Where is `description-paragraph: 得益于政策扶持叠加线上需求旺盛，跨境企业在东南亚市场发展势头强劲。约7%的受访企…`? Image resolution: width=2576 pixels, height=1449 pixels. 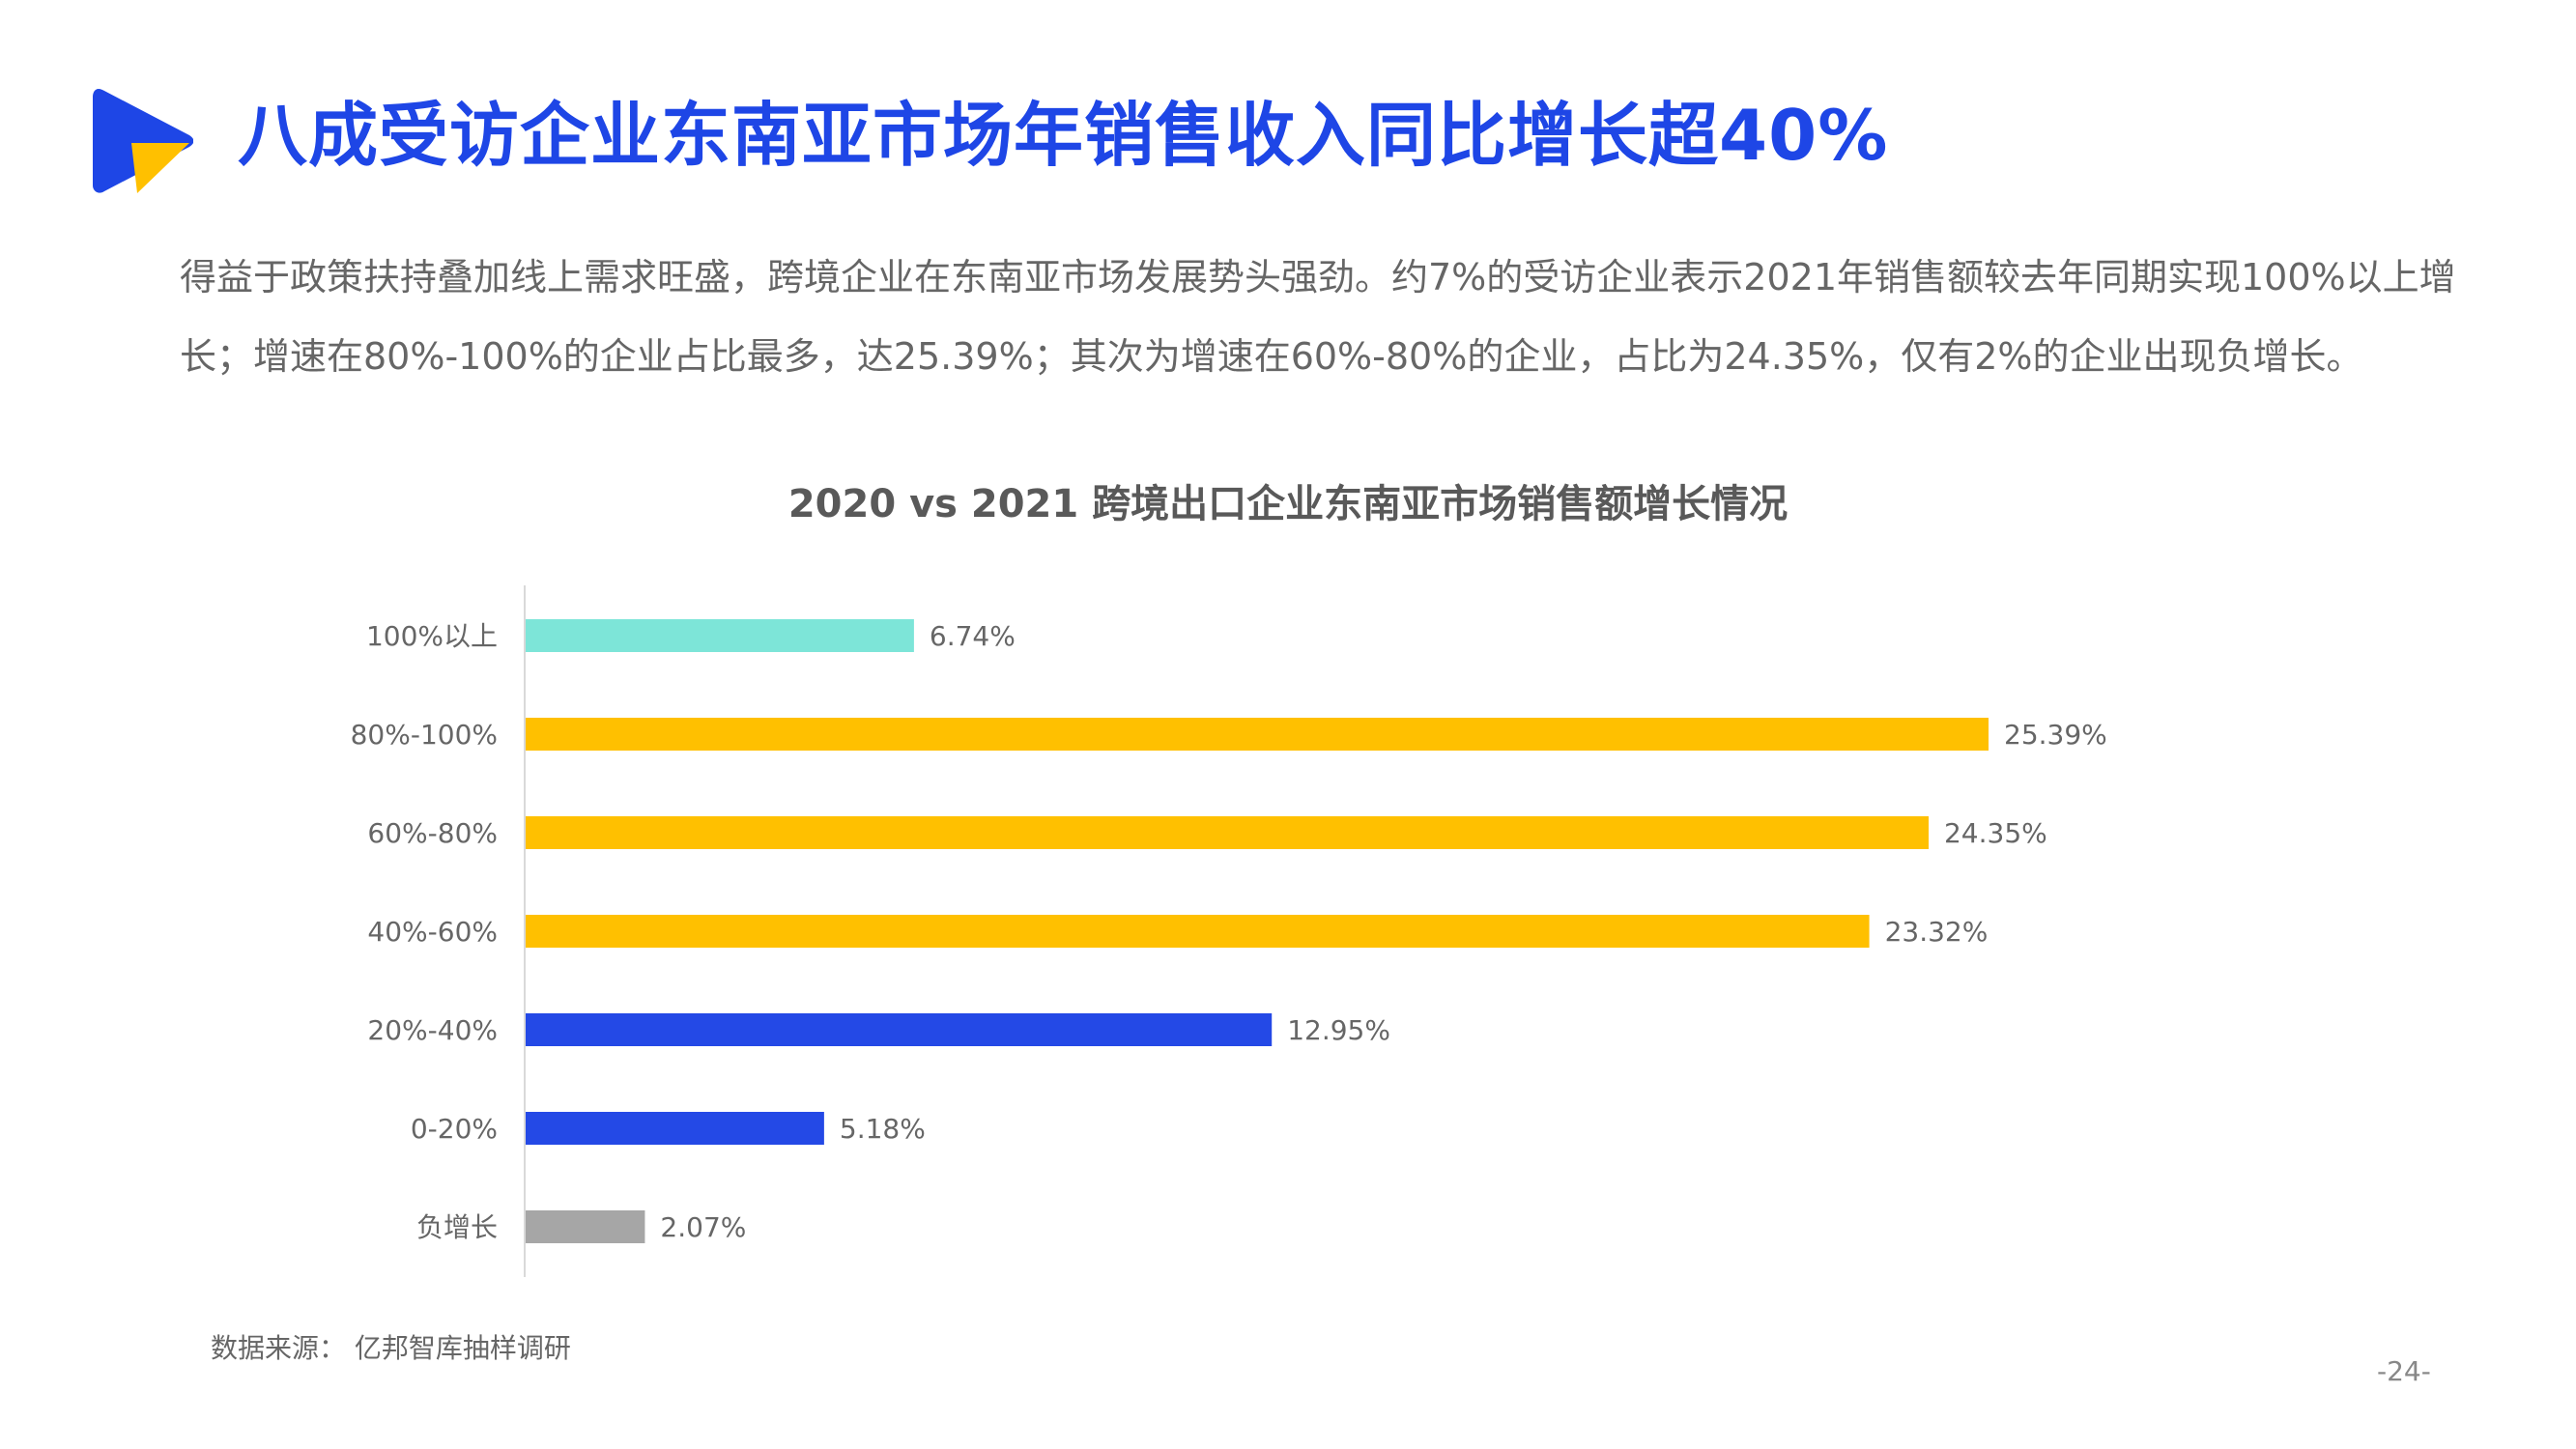
description-paragraph: 得益于政策扶持叠加线上需求旺盛，跨境企业在东南亚市场发展势头强劲。约7%的受访企… is located at coordinates (1318, 317).